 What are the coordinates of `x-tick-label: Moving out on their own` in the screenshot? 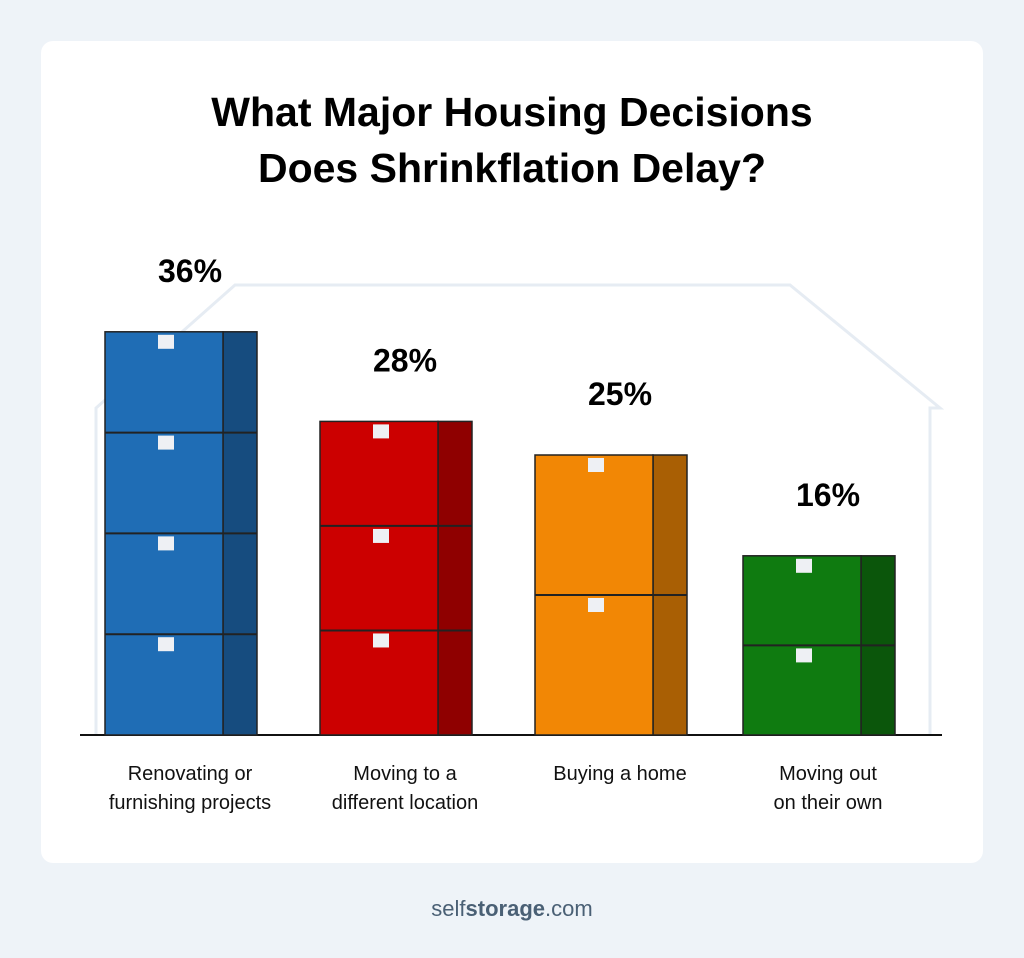 It's located at (828, 788).